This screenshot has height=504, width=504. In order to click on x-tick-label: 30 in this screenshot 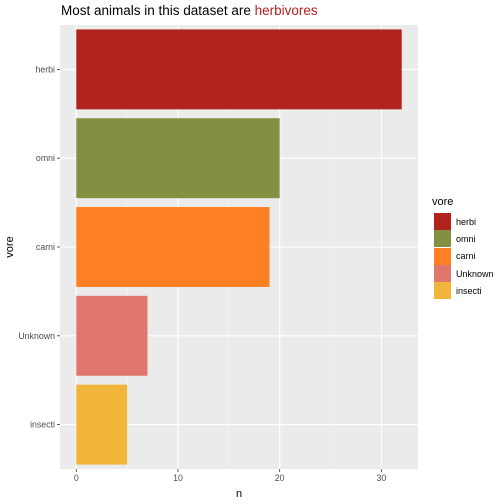, I will do `click(381, 478)`.